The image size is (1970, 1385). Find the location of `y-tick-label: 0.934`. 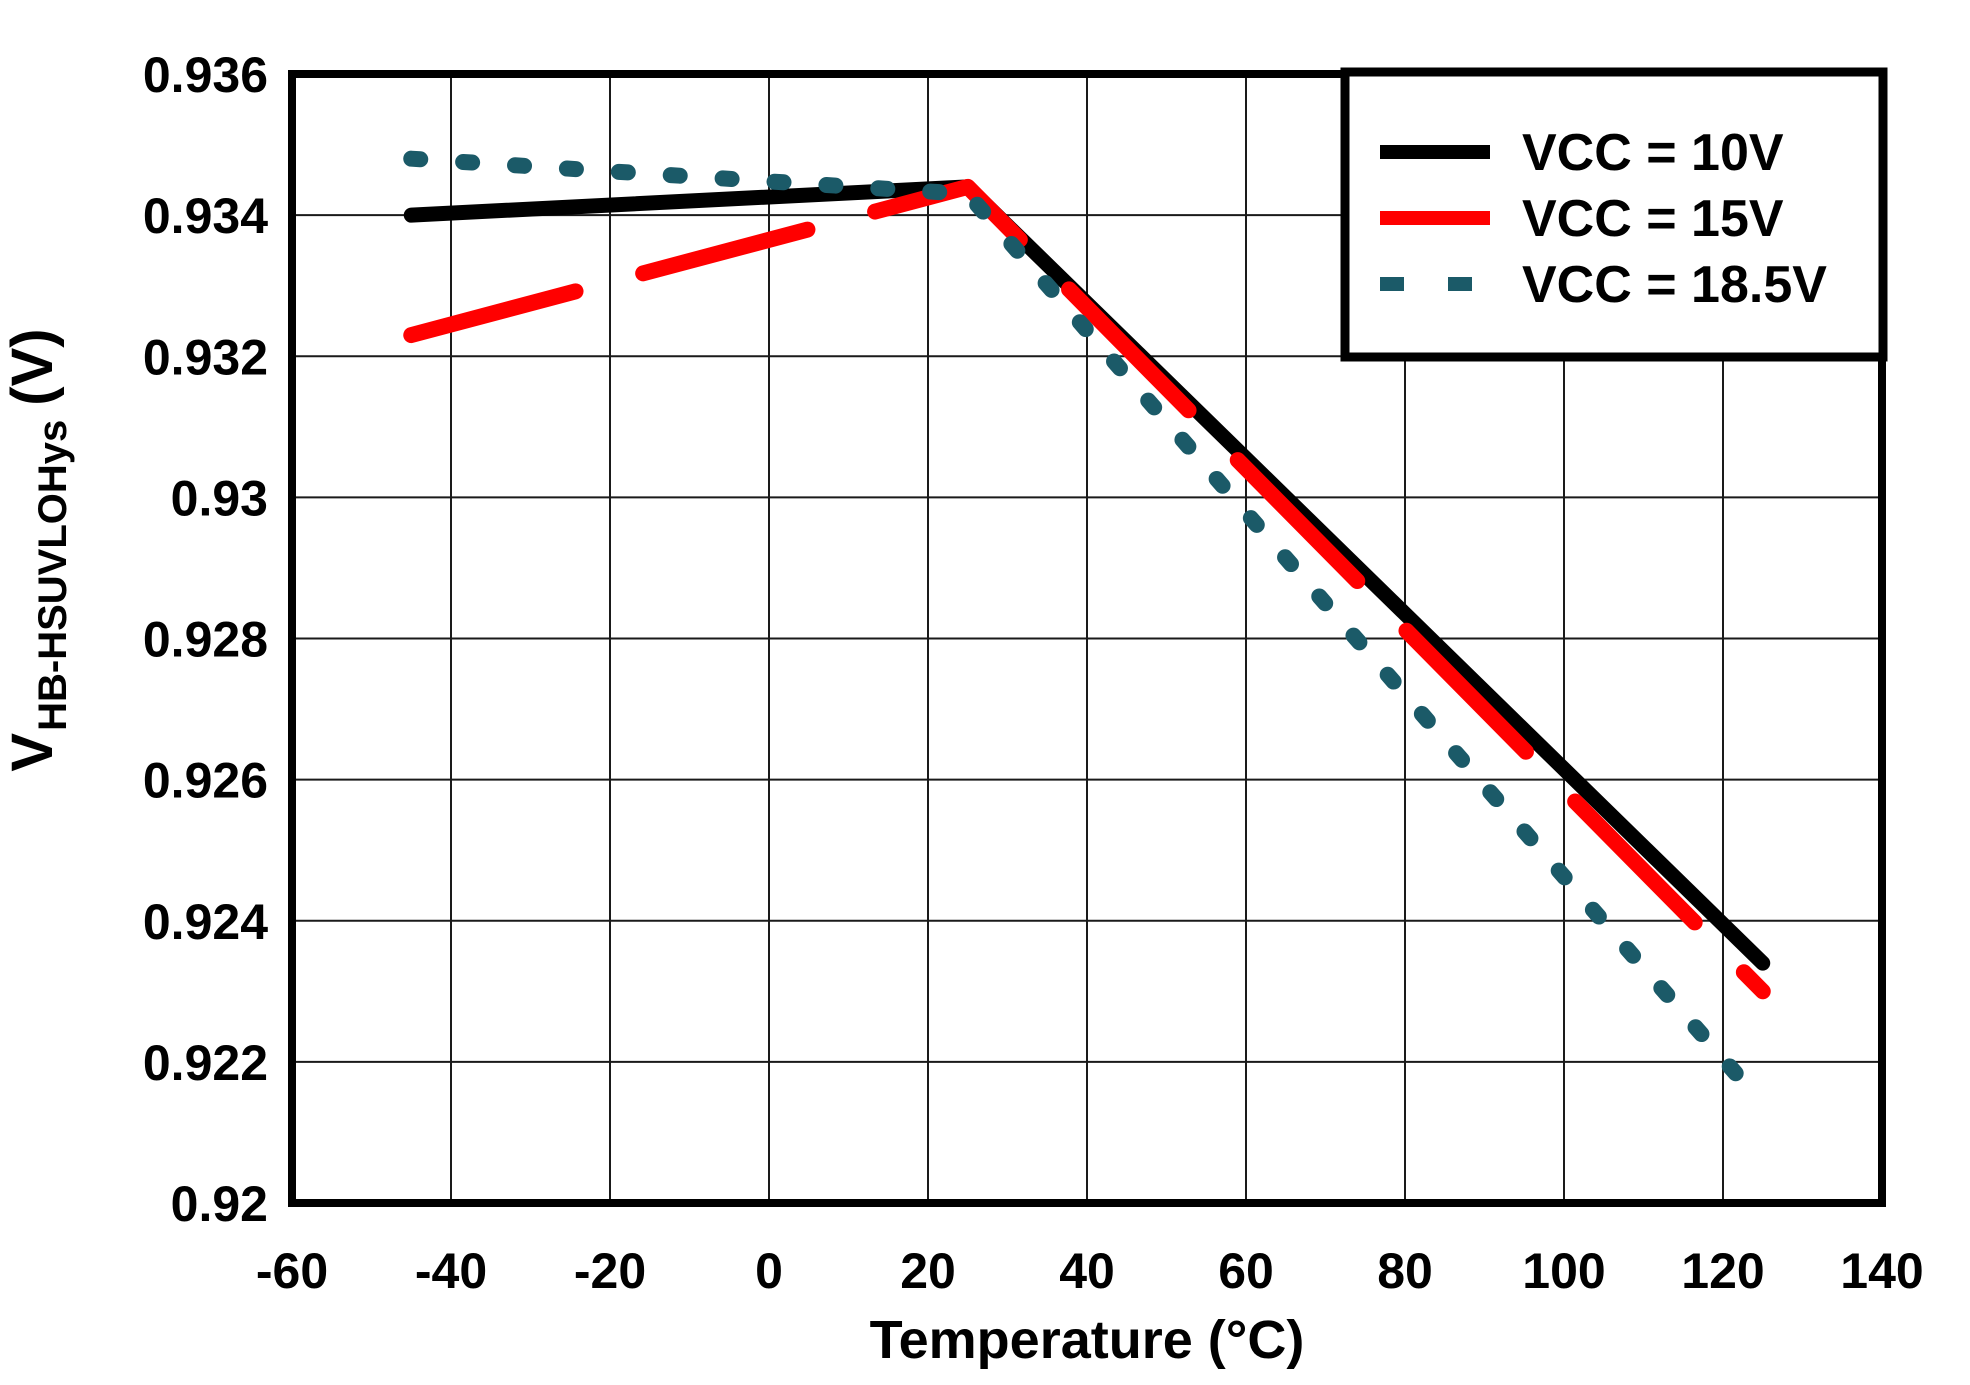

y-tick-label: 0.934 is located at coordinates (205, 216).